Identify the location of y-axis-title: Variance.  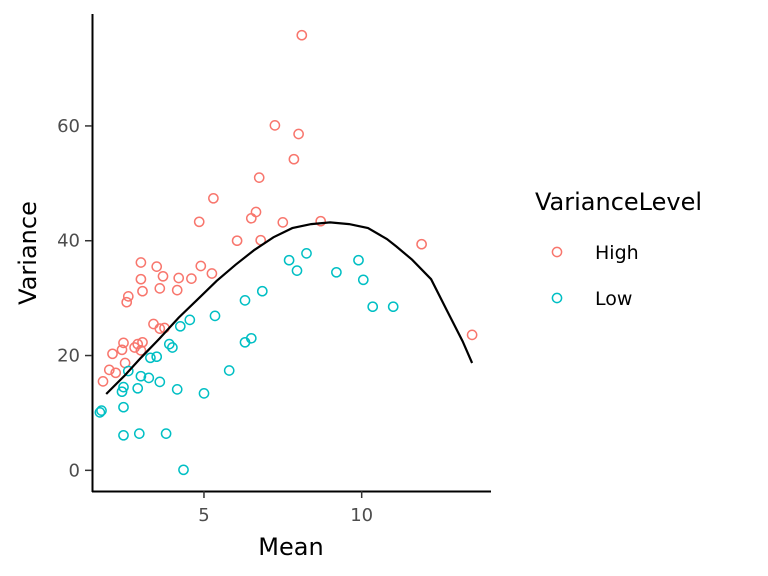
(28, 253).